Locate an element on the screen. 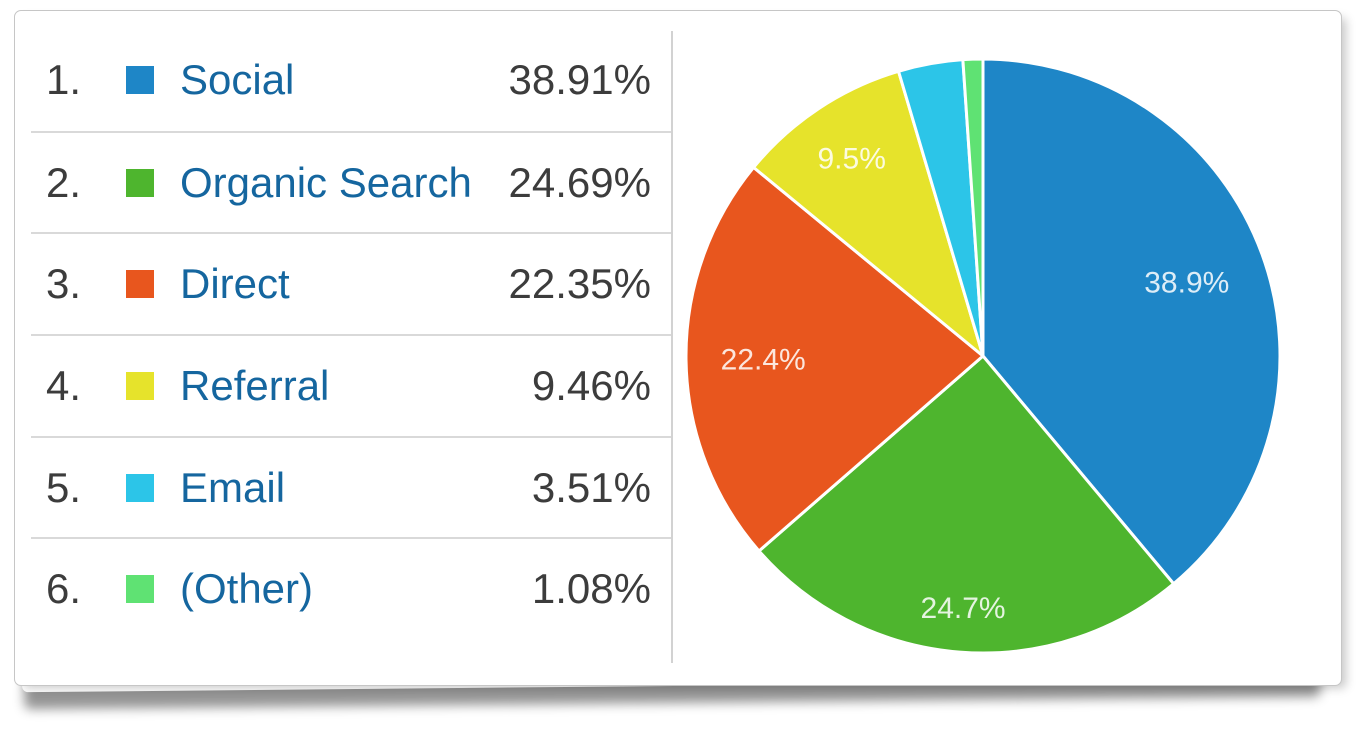  pie-label-direct: 22.4% is located at coordinates (763, 360).